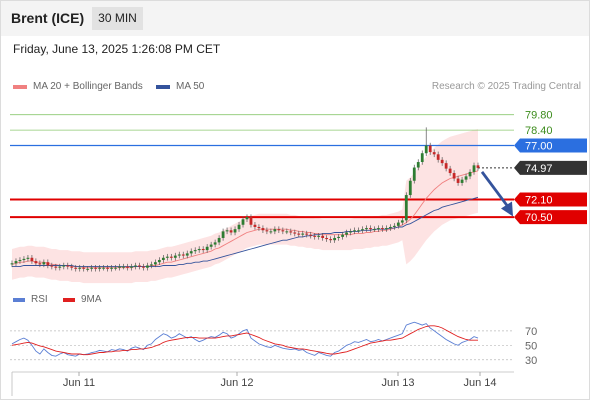  What do you see at coordinates (507, 209) in the screenshot?
I see `projection-arrowhead` at bounding box center [507, 209].